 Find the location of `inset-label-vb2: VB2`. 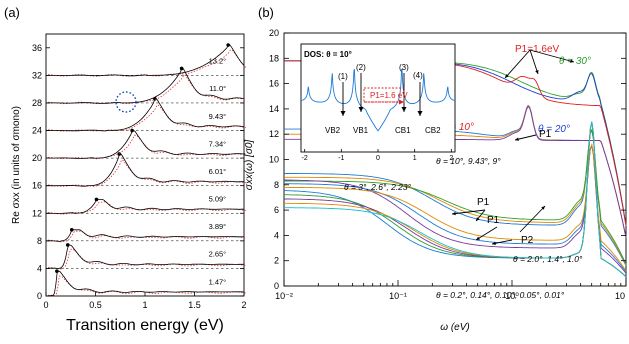

inset-label-vb2: VB2 is located at coordinates (333, 130).